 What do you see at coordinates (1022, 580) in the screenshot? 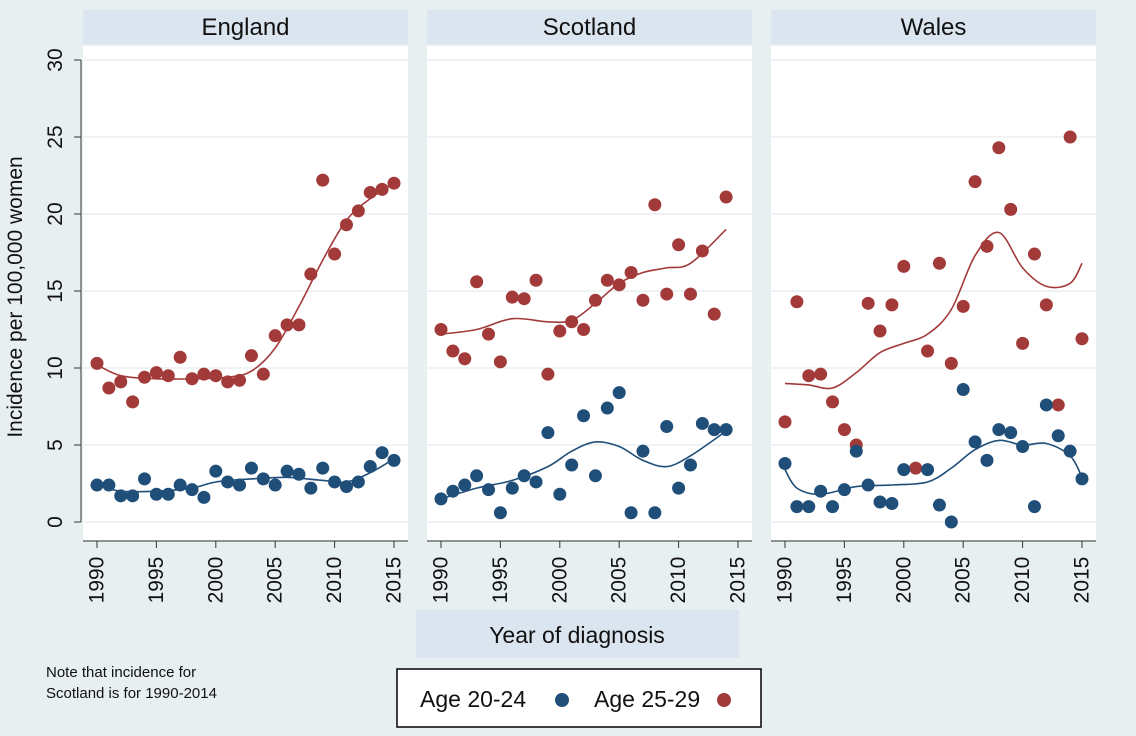
I see `panel-wales-x-tick-label: 2010` at bounding box center [1022, 580].